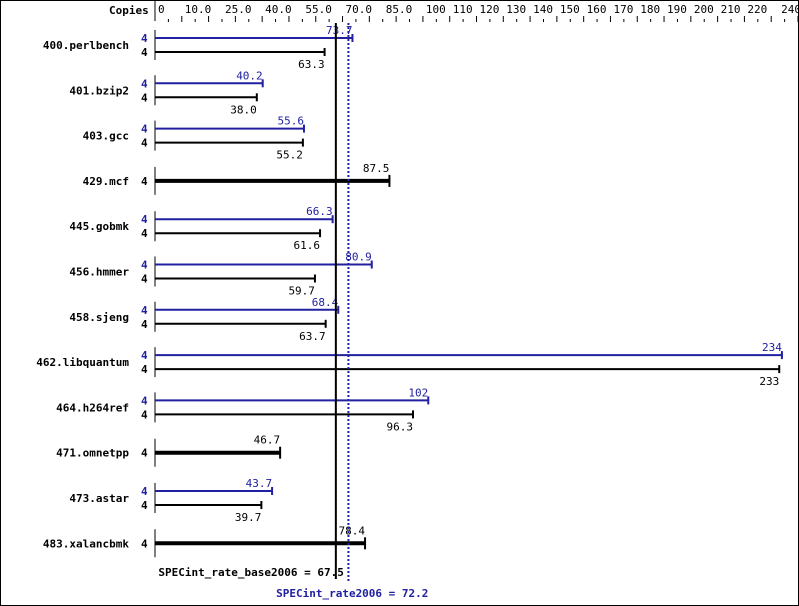  What do you see at coordinates (339, 30) in the screenshot?
I see `peak-value-label: 73.7` at bounding box center [339, 30].